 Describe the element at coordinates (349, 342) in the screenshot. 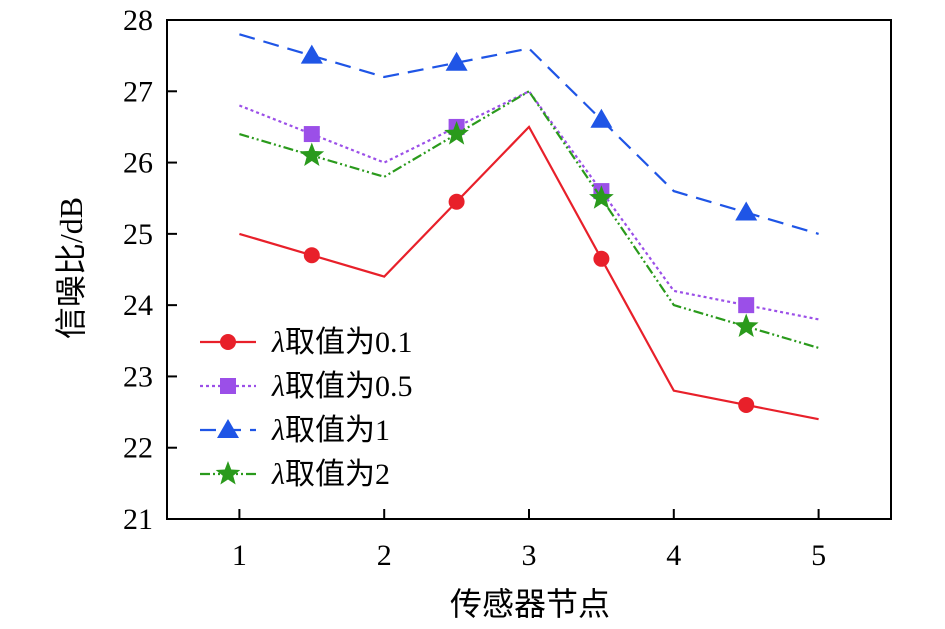

I see `legend-label-text: 取值为0.1` at that location.